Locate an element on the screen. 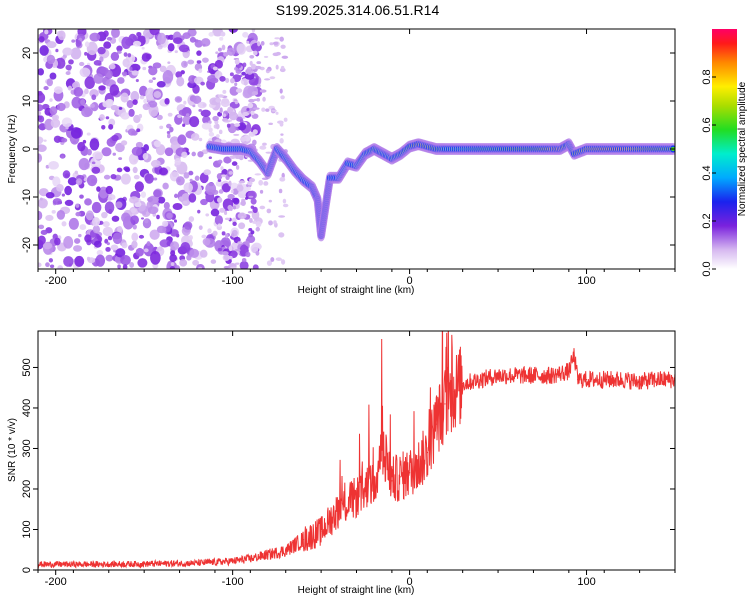 The width and height of the screenshot is (750, 600). colorbar-gradient is located at coordinates (724, 149).